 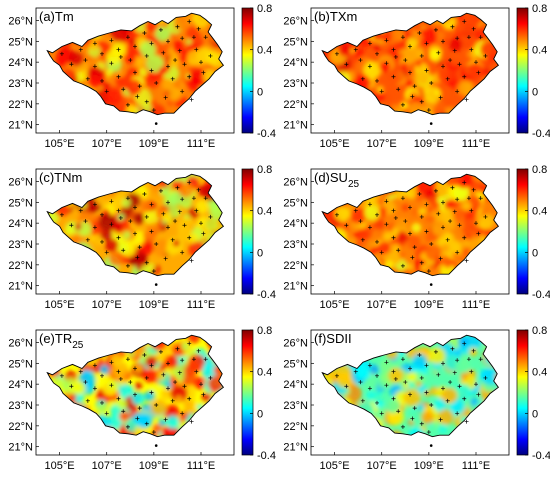 I want to click on region-boundary, so click(x=135, y=225).